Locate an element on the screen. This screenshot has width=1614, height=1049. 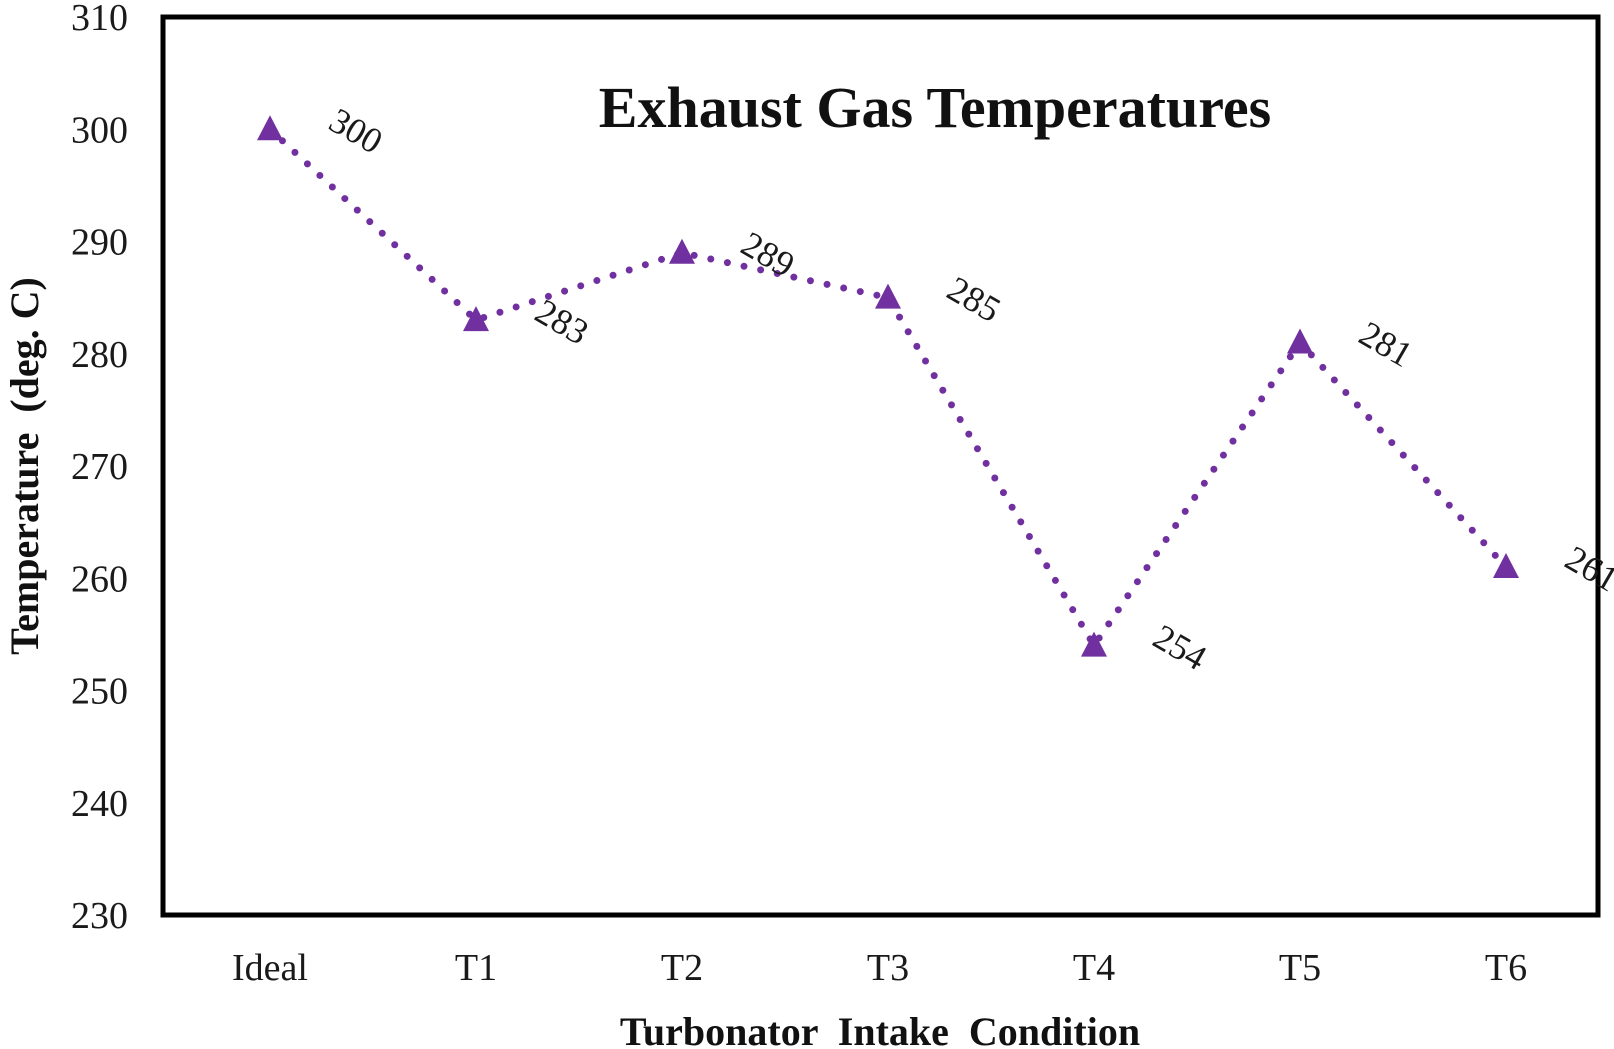
chart-title: Exhaust Gas Temperatures is located at coordinates (935, 107).